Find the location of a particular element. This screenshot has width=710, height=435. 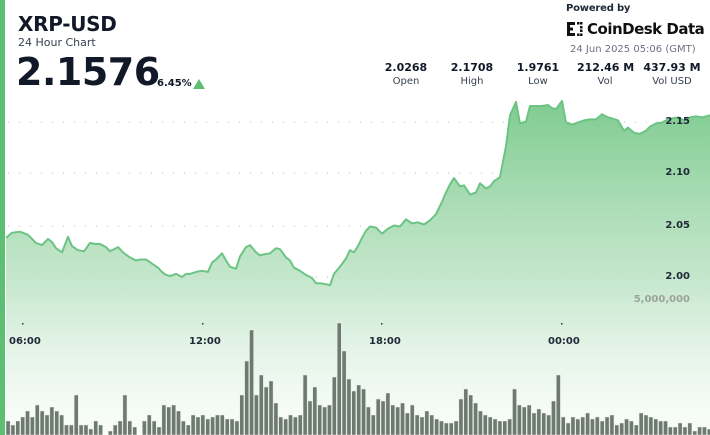

stat-high-value: 2.1708 is located at coordinates (472, 67).